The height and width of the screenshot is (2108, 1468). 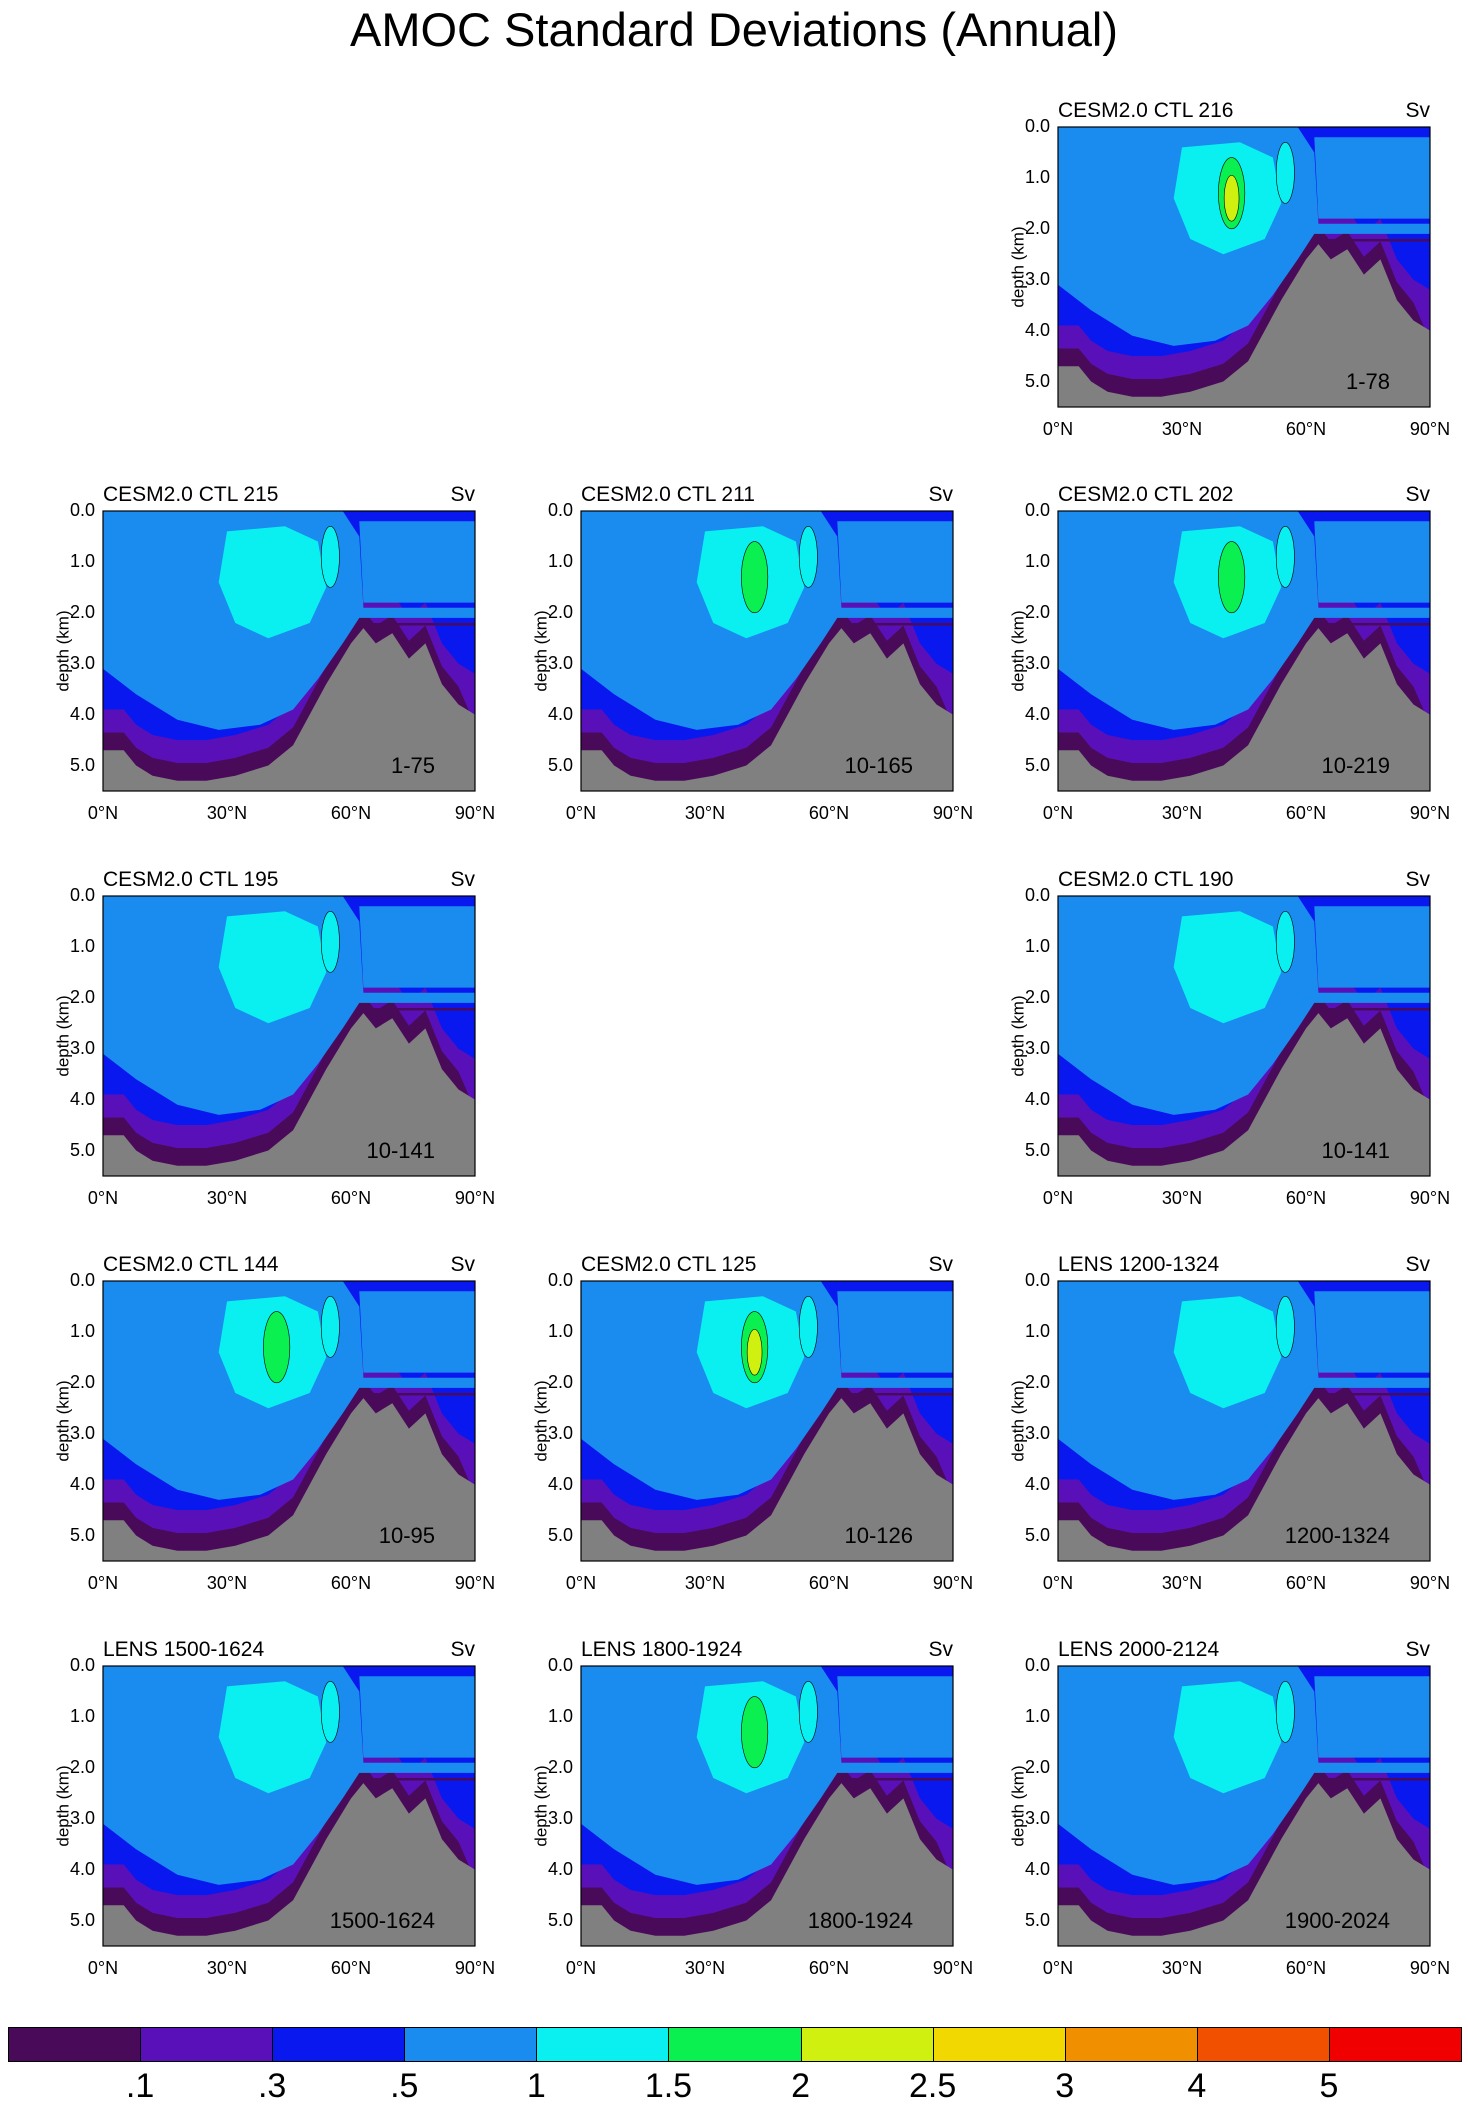 What do you see at coordinates (734, 29) in the screenshot?
I see `figure-title: AMOC Standard Deviations (Annual)` at bounding box center [734, 29].